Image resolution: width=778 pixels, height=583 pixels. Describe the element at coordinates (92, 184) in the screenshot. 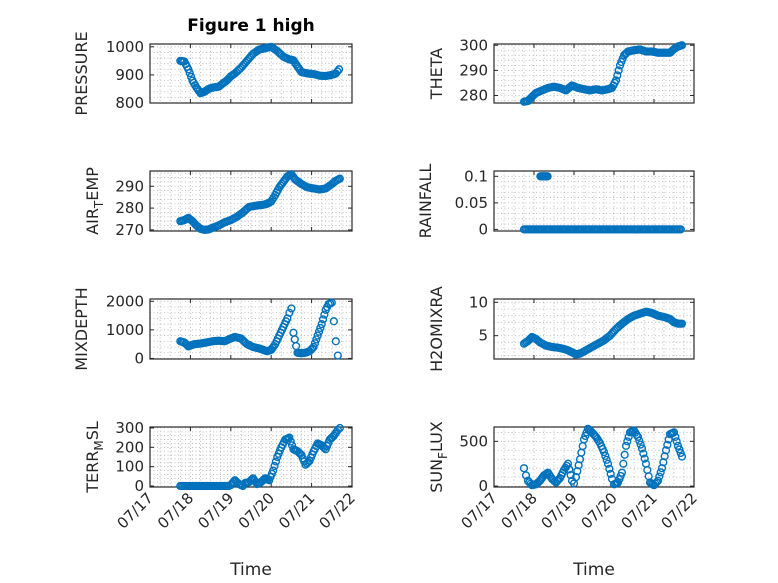

I see `y-axis-label-tail: EMP` at that location.